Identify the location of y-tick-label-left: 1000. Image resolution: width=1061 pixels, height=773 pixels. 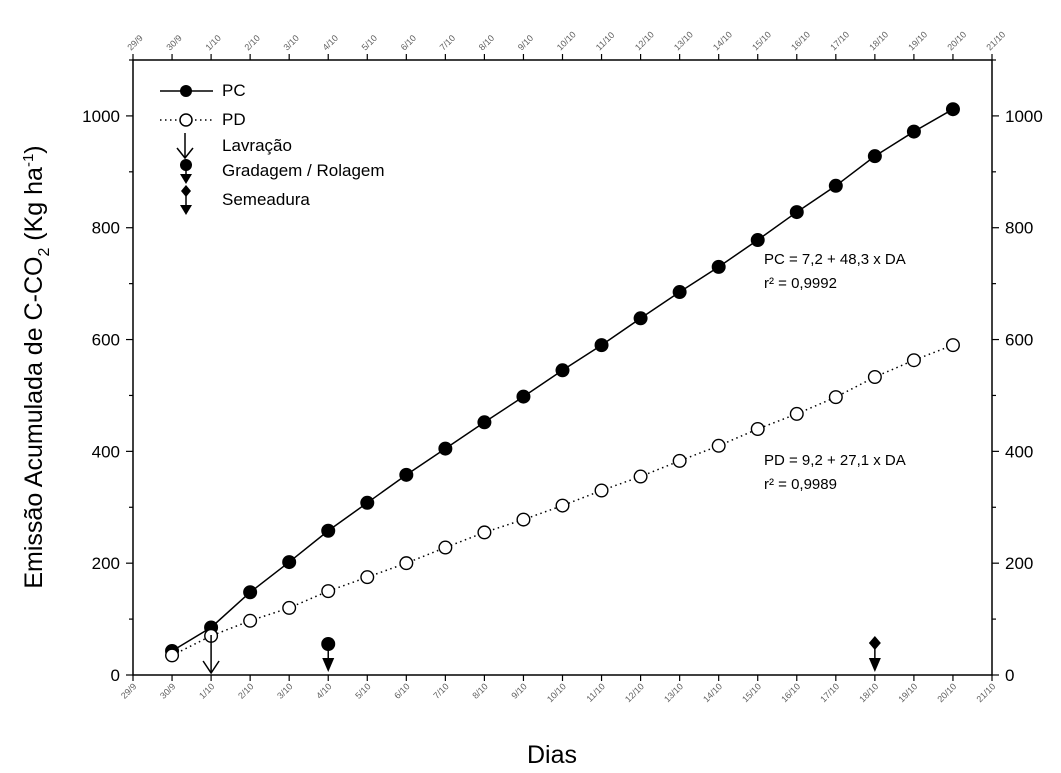
(101, 116).